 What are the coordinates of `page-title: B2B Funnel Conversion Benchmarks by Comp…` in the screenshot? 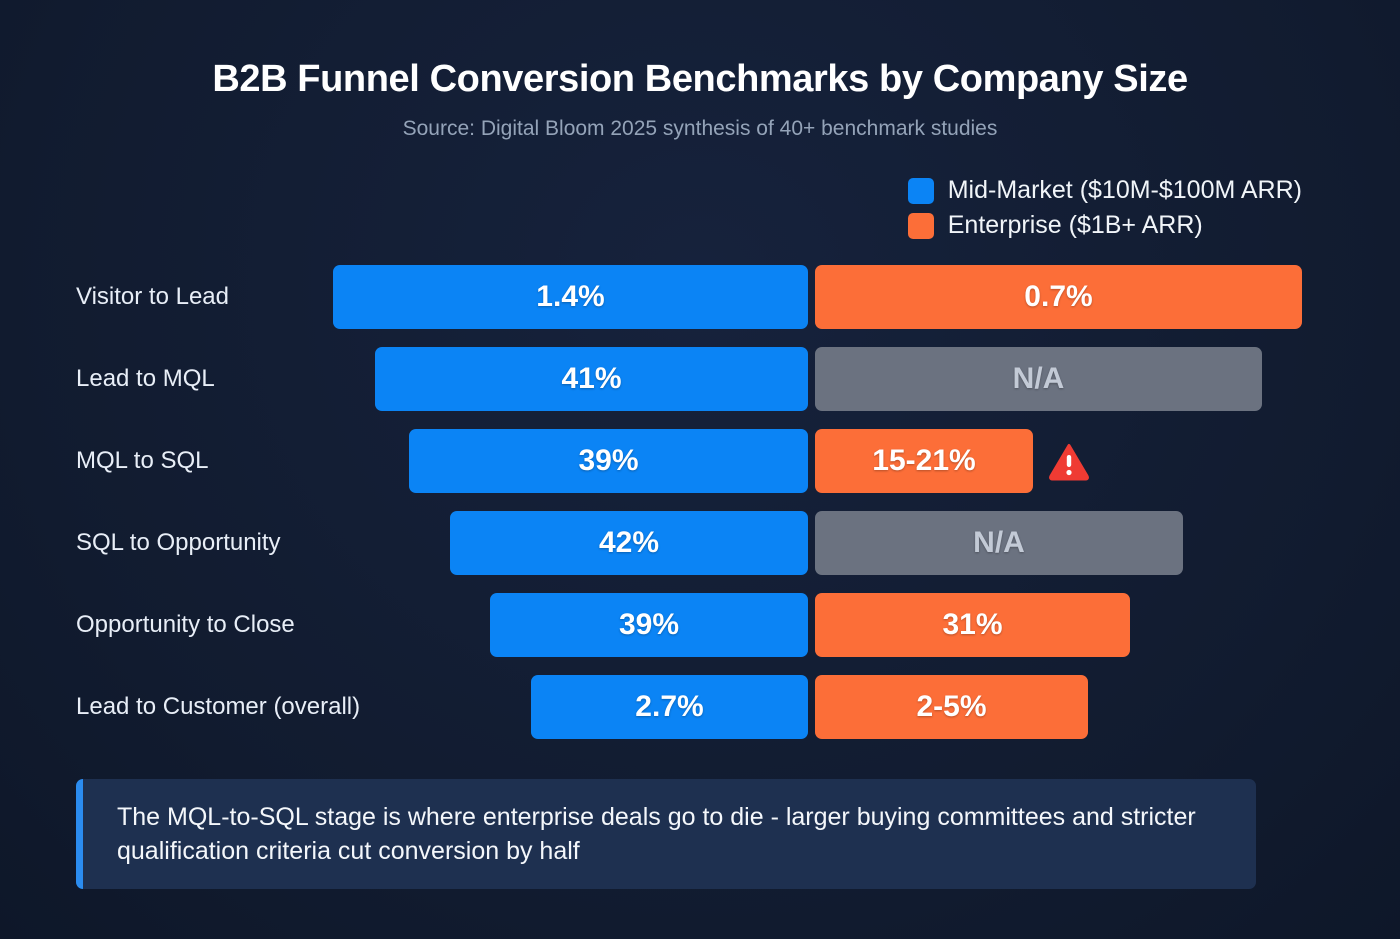 It's located at (700, 79).